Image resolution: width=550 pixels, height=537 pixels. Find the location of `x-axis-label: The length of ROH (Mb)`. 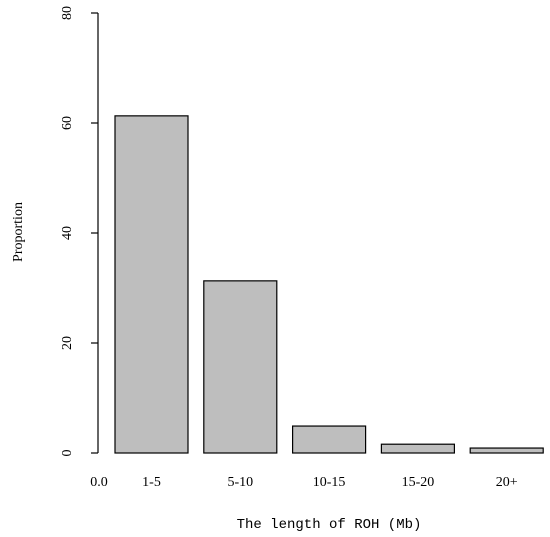

x-axis-label: The length of ROH (Mb) is located at coordinates (329, 525).